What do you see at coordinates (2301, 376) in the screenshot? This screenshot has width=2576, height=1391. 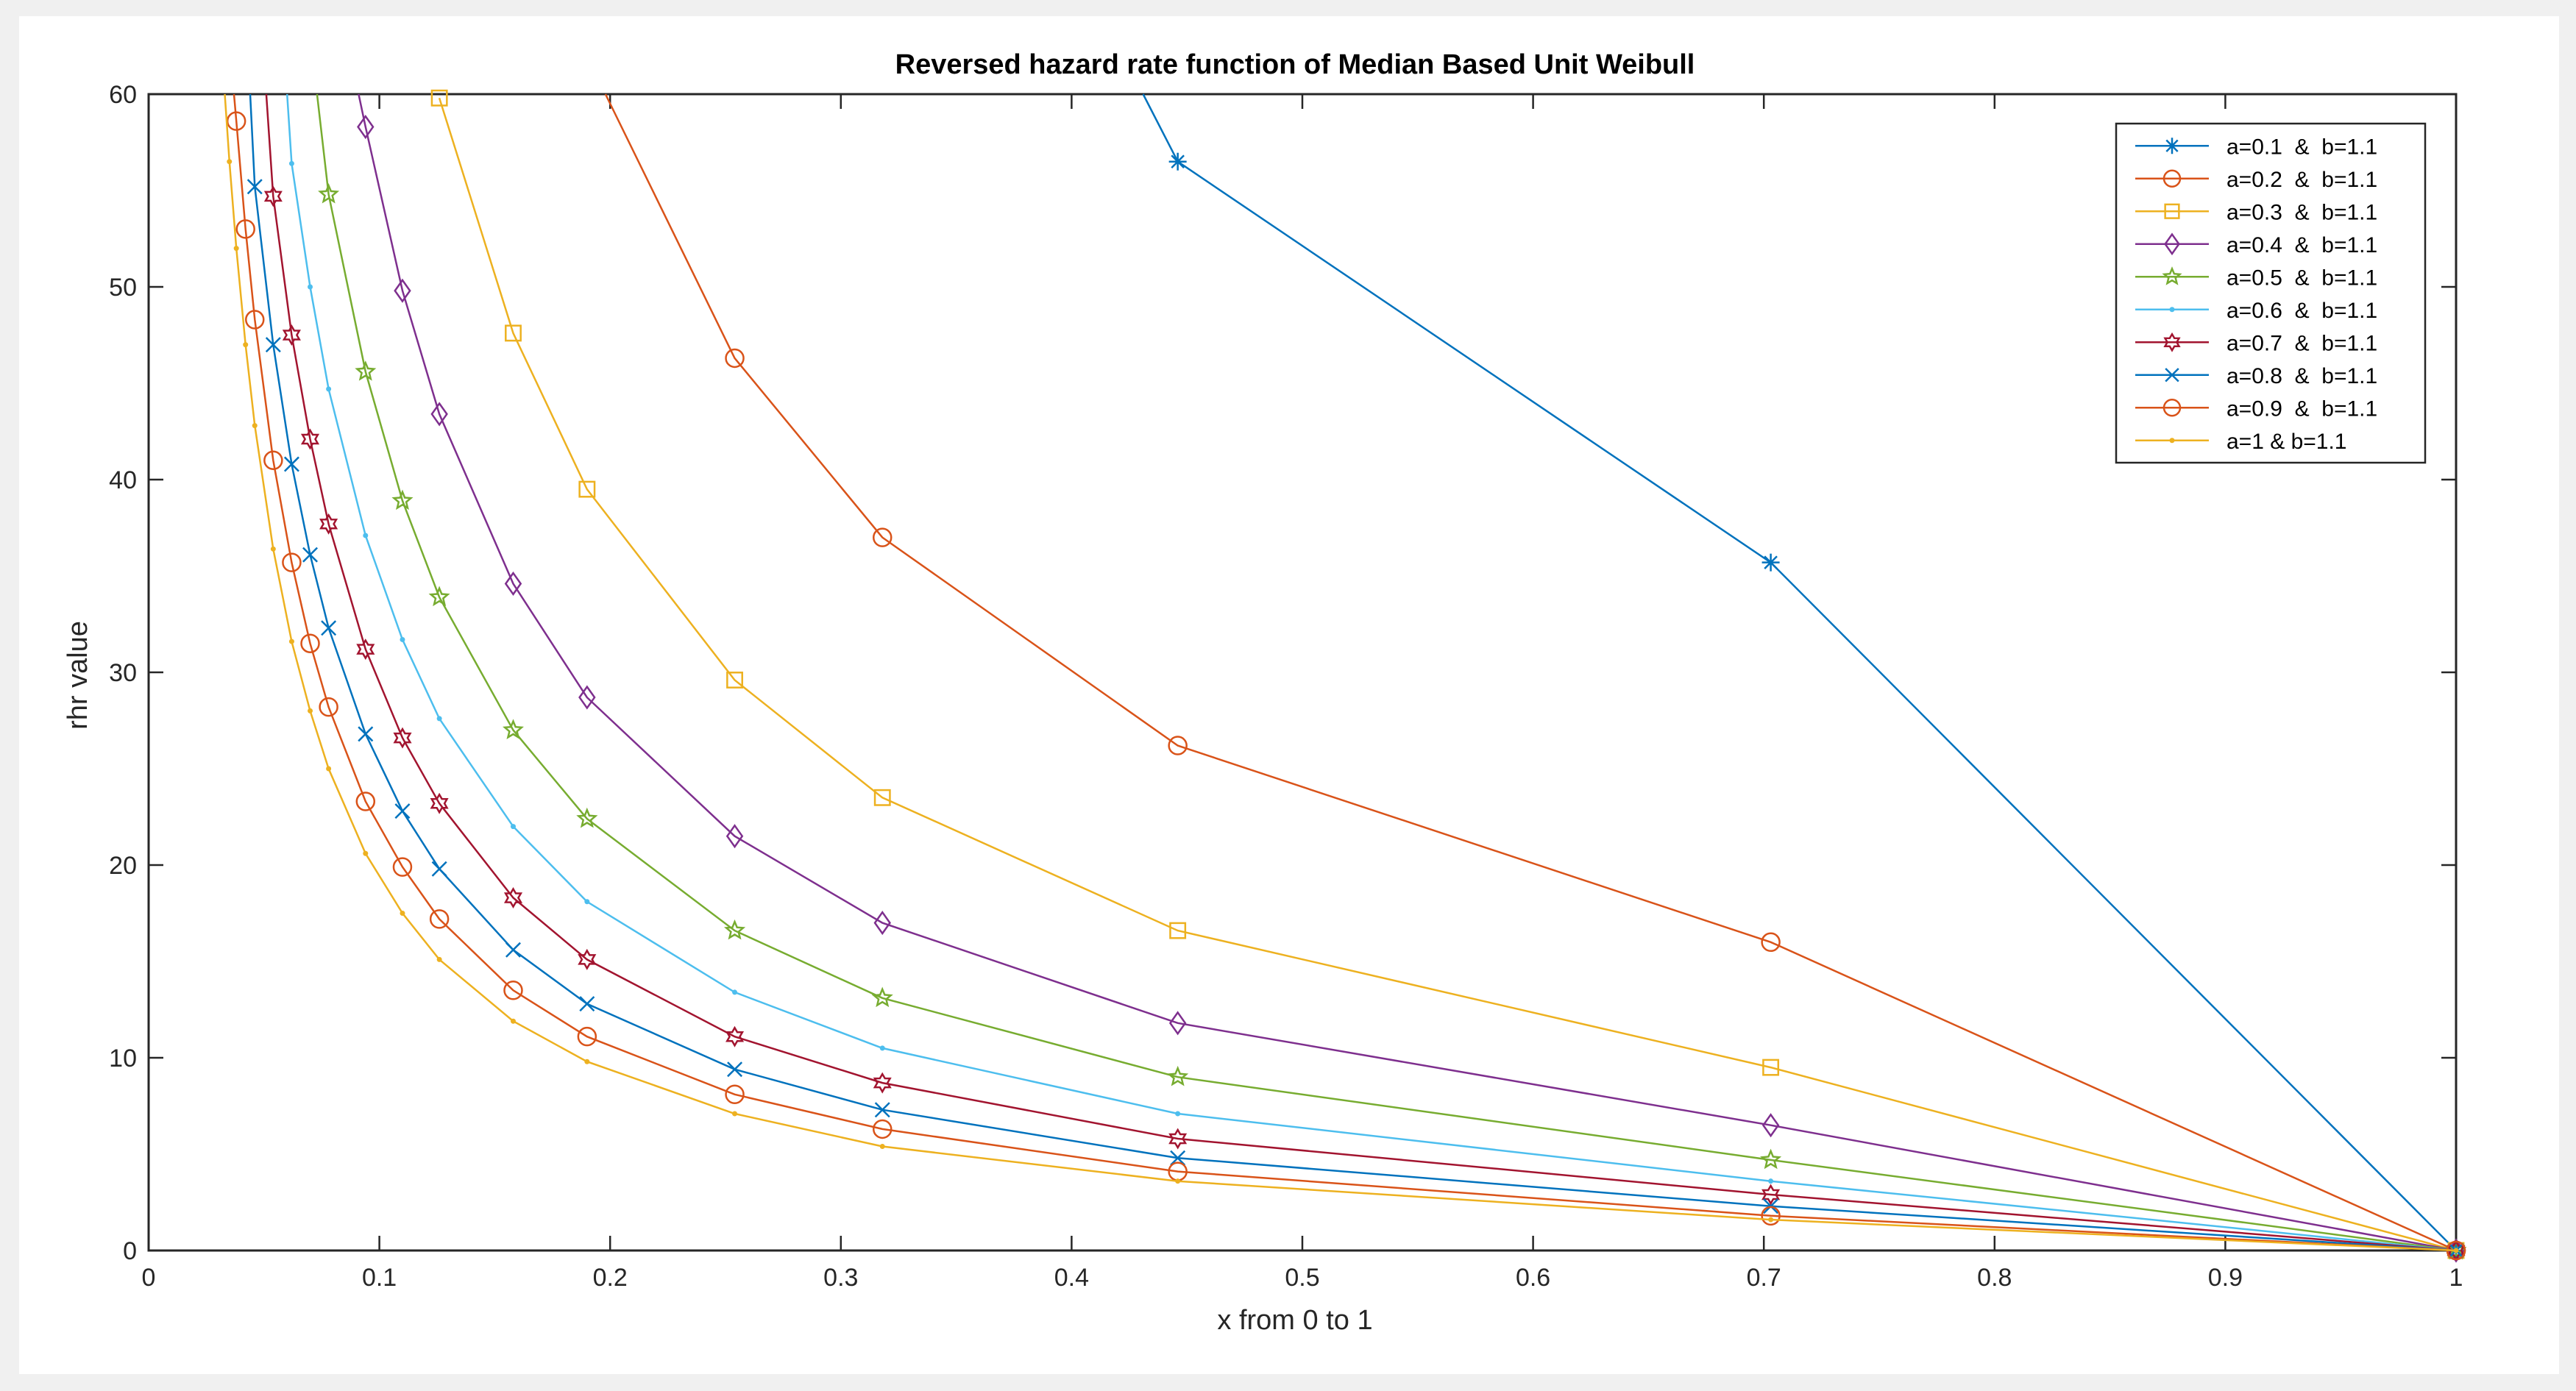 I see `legend-label: a=0.8 & b=1.1` at bounding box center [2301, 376].